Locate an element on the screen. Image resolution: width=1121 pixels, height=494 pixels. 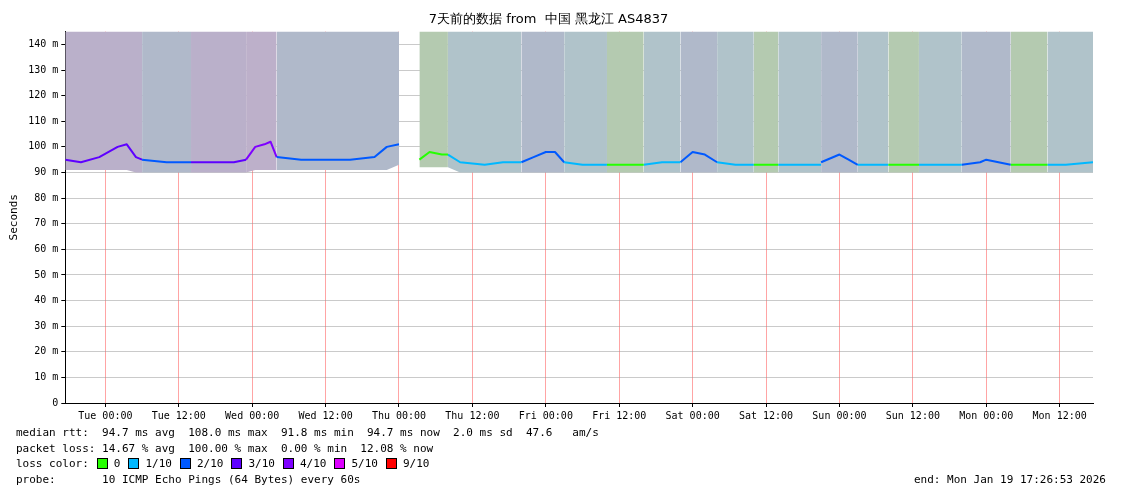
y-tick-label: 80 m is located at coordinates (46, 197).